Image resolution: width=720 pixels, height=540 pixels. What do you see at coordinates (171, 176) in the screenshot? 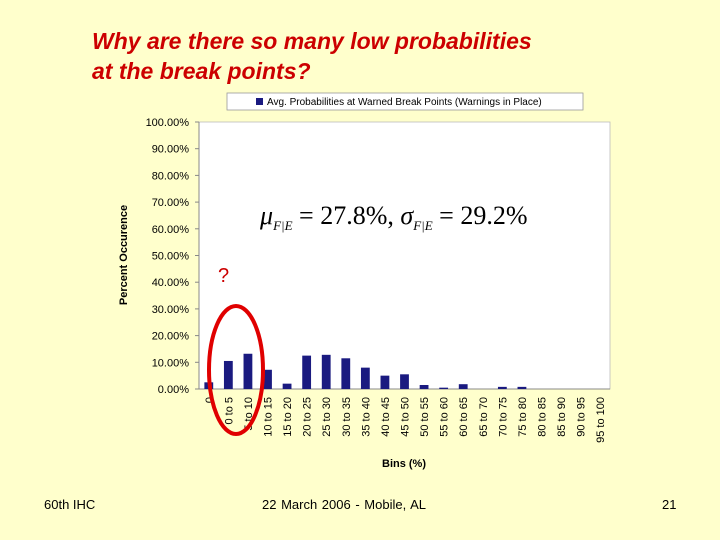
I see `y-tick-label: 80.00%` at bounding box center [171, 176].